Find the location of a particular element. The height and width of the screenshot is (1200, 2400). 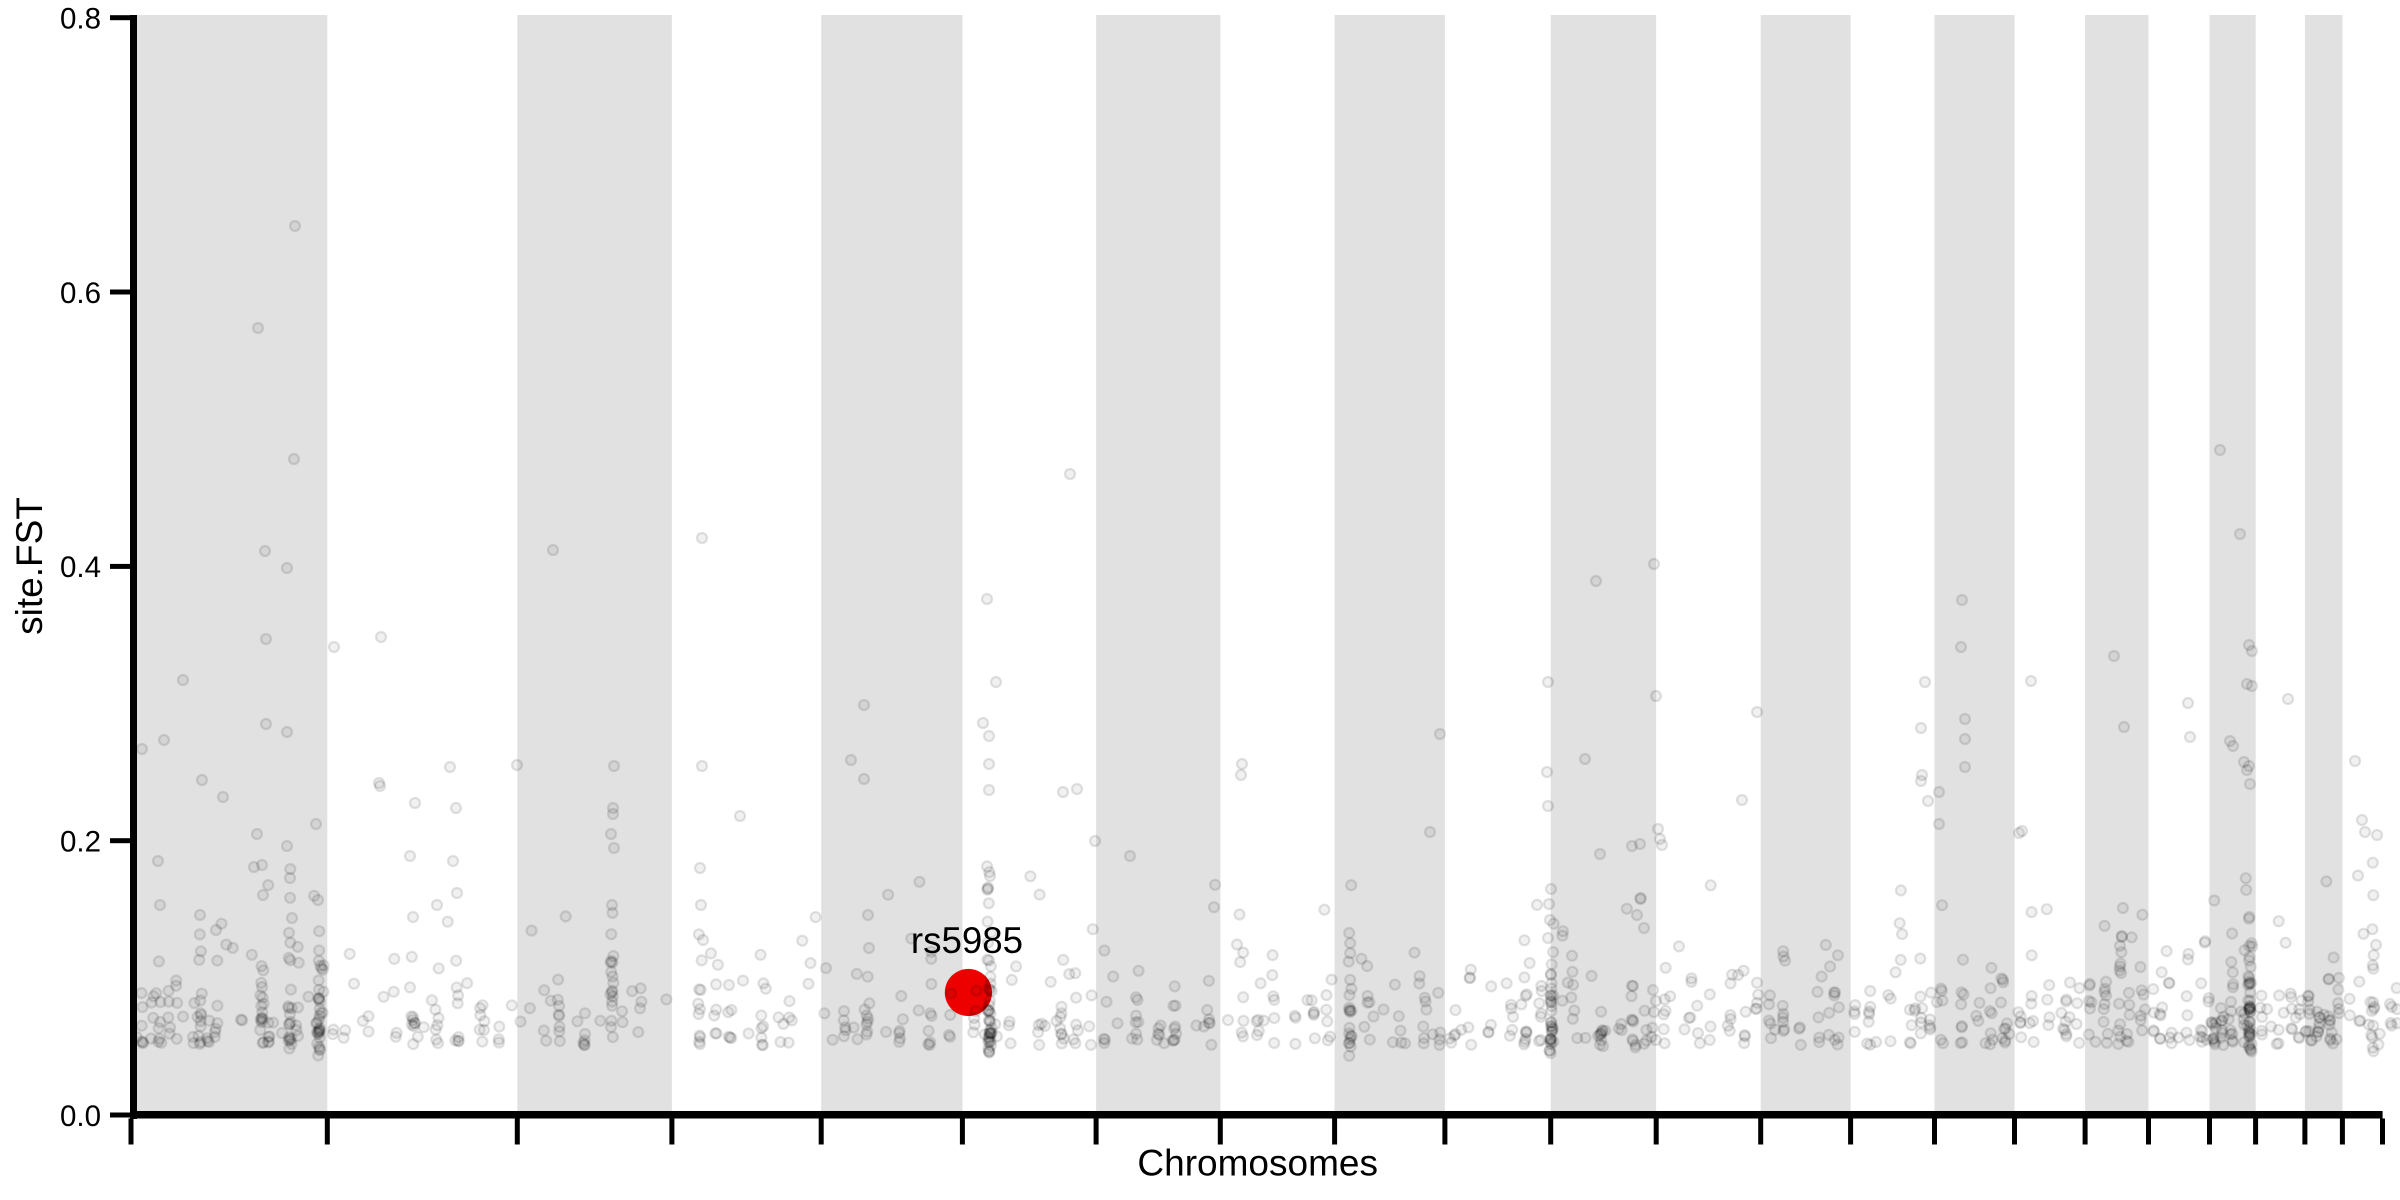

svg-text: 0.2 is located at coordinates (80, 842).